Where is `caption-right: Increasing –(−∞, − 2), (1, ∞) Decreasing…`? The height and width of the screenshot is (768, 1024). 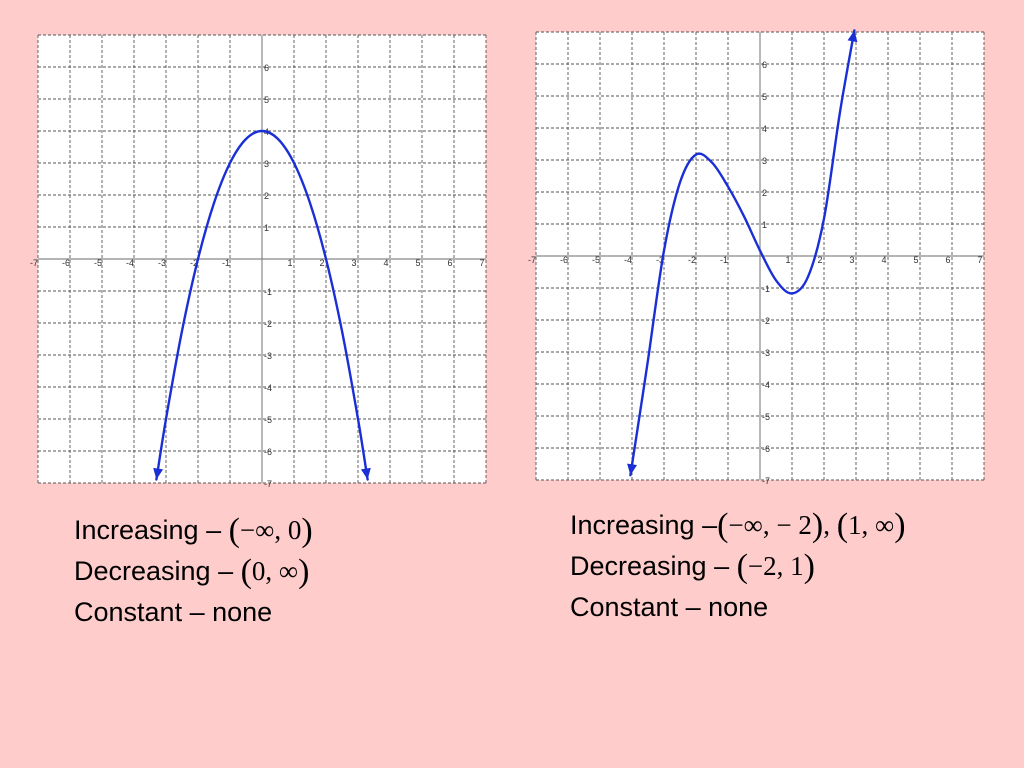
caption-right: Increasing –(−∞, − 2), (1, ∞) Decreasing… is located at coordinates (738, 566).